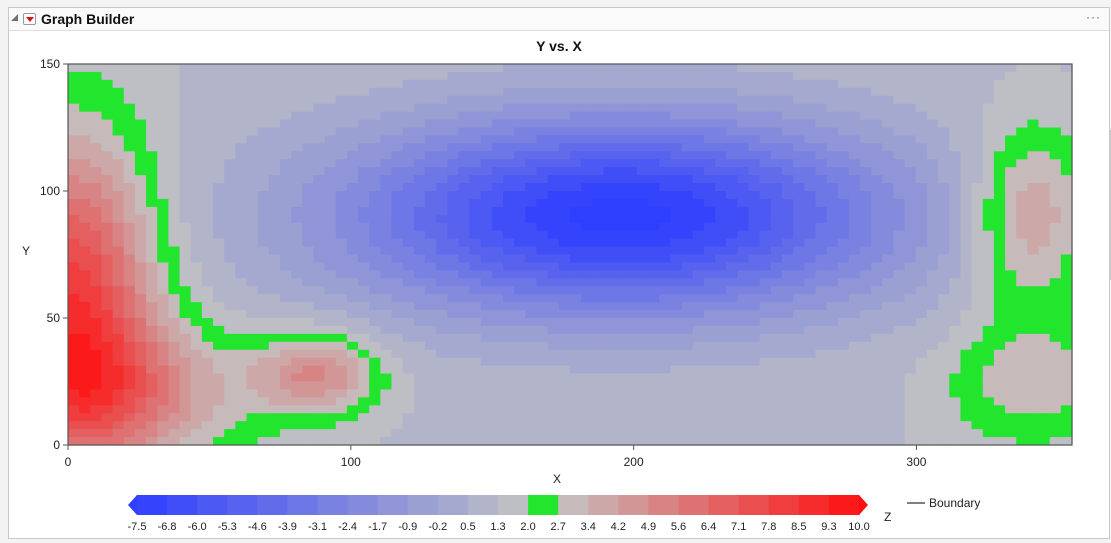 Image resolution: width=1111 pixels, height=543 pixels. Describe the element at coordinates (14, 17) in the screenshot. I see `disclosure-triangle-icon` at that location.